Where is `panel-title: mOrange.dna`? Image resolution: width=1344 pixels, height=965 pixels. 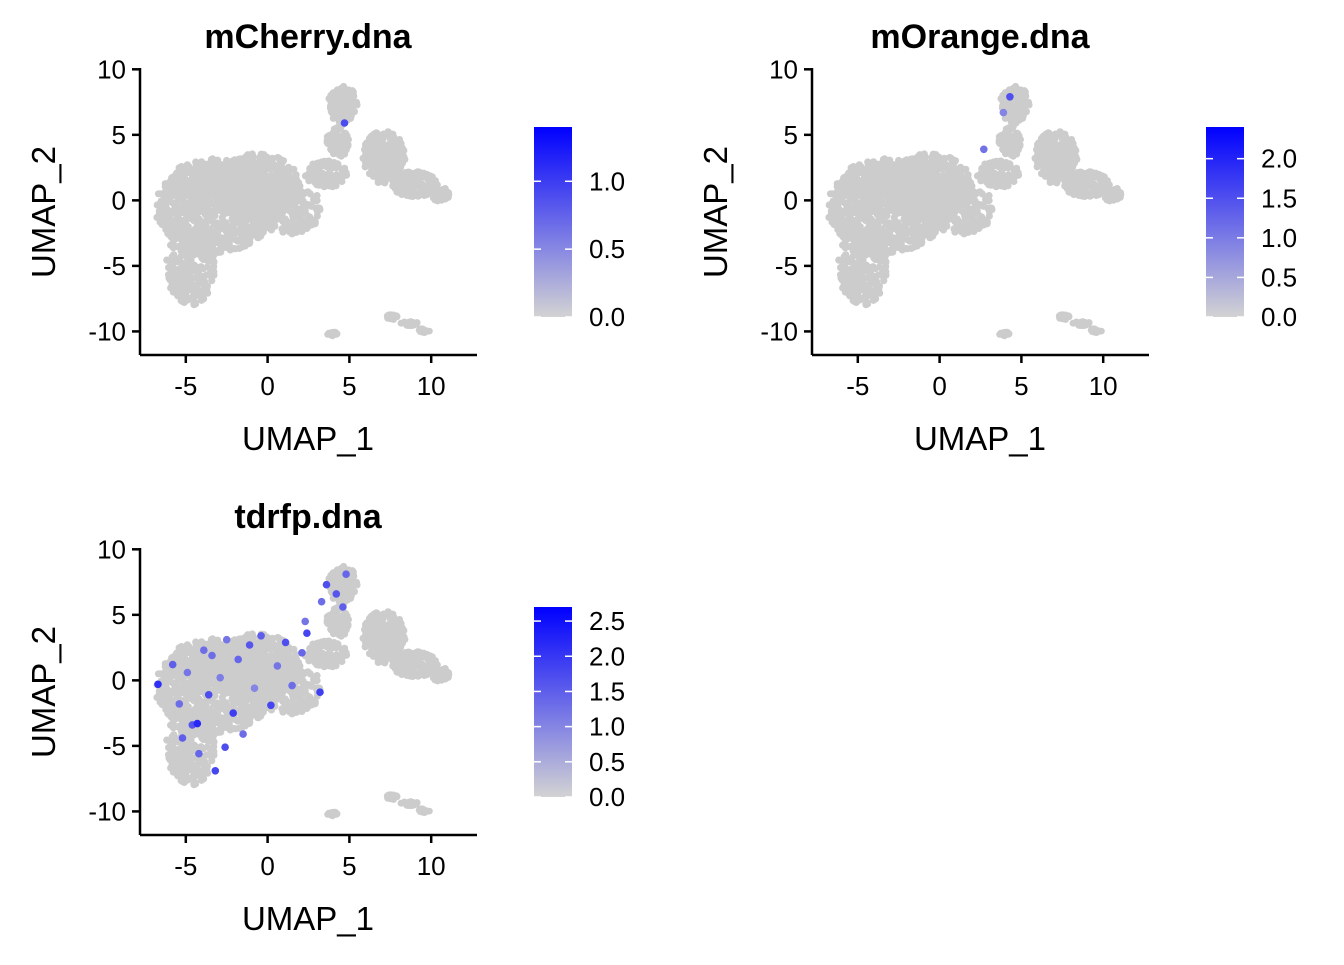
panel-title: mOrange.dna is located at coordinates (980, 37).